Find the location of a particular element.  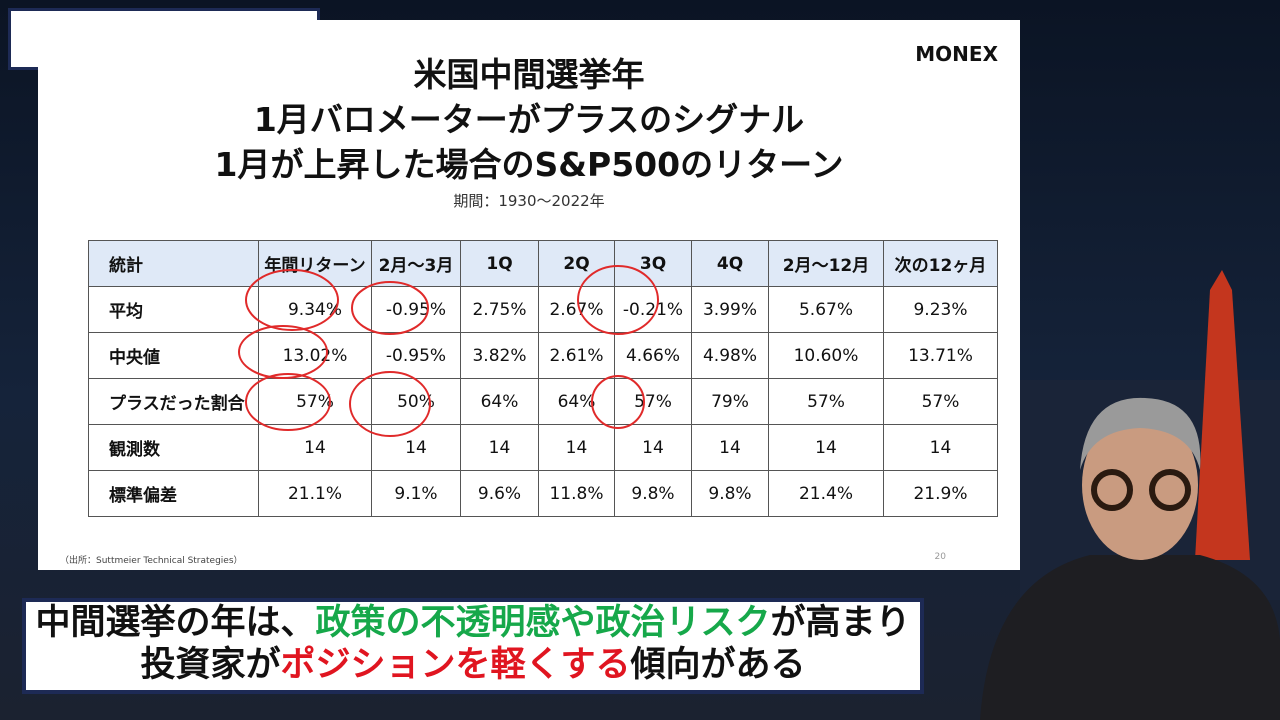

person-hair is located at coordinates (1140, 433).